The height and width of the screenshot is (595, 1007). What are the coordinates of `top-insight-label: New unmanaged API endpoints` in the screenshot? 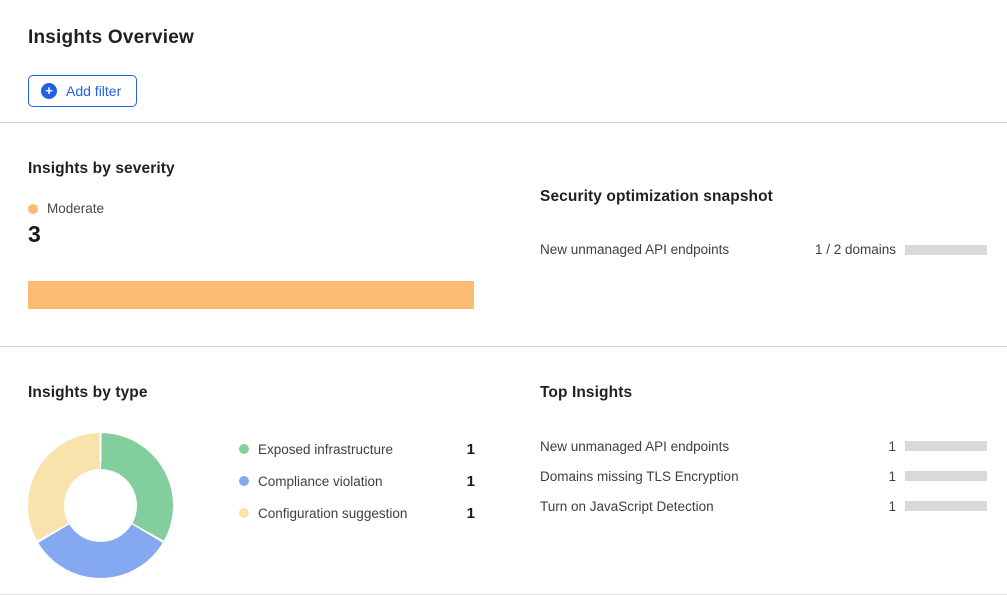 It's located at (635, 446).